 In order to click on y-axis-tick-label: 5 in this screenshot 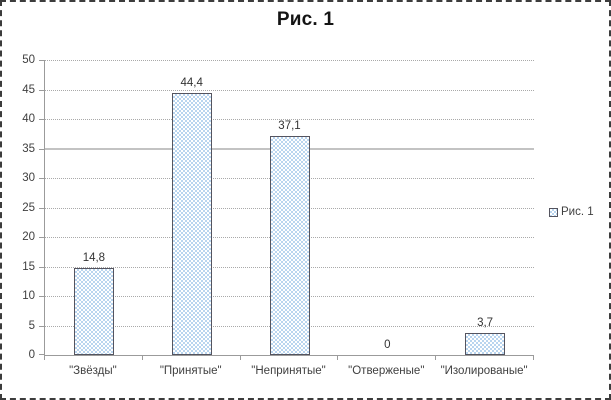, I will do `click(31, 325)`.